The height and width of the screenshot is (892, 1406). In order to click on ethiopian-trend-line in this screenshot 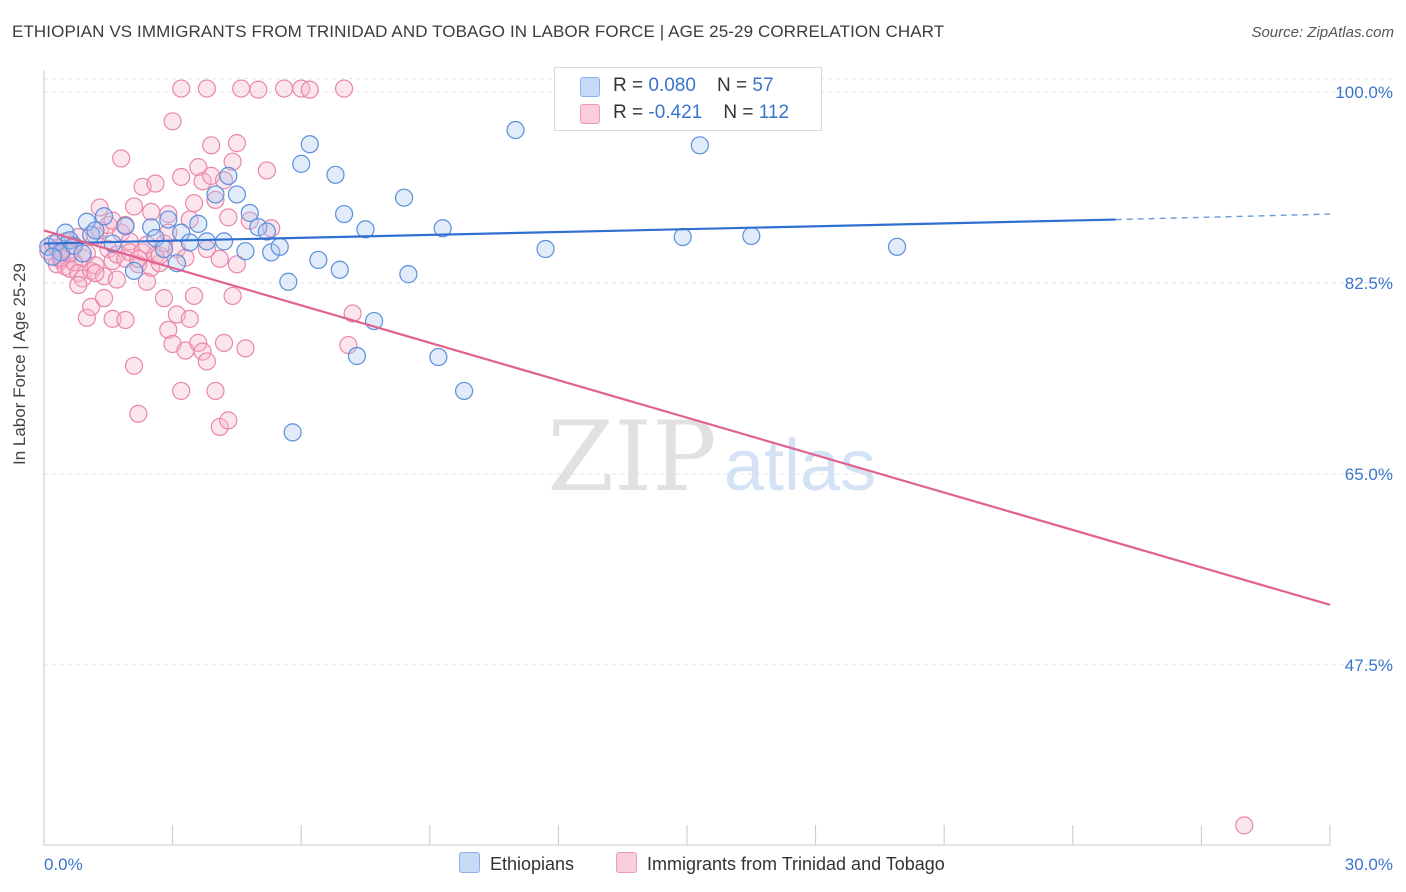, I will do `click(579, 231)`.